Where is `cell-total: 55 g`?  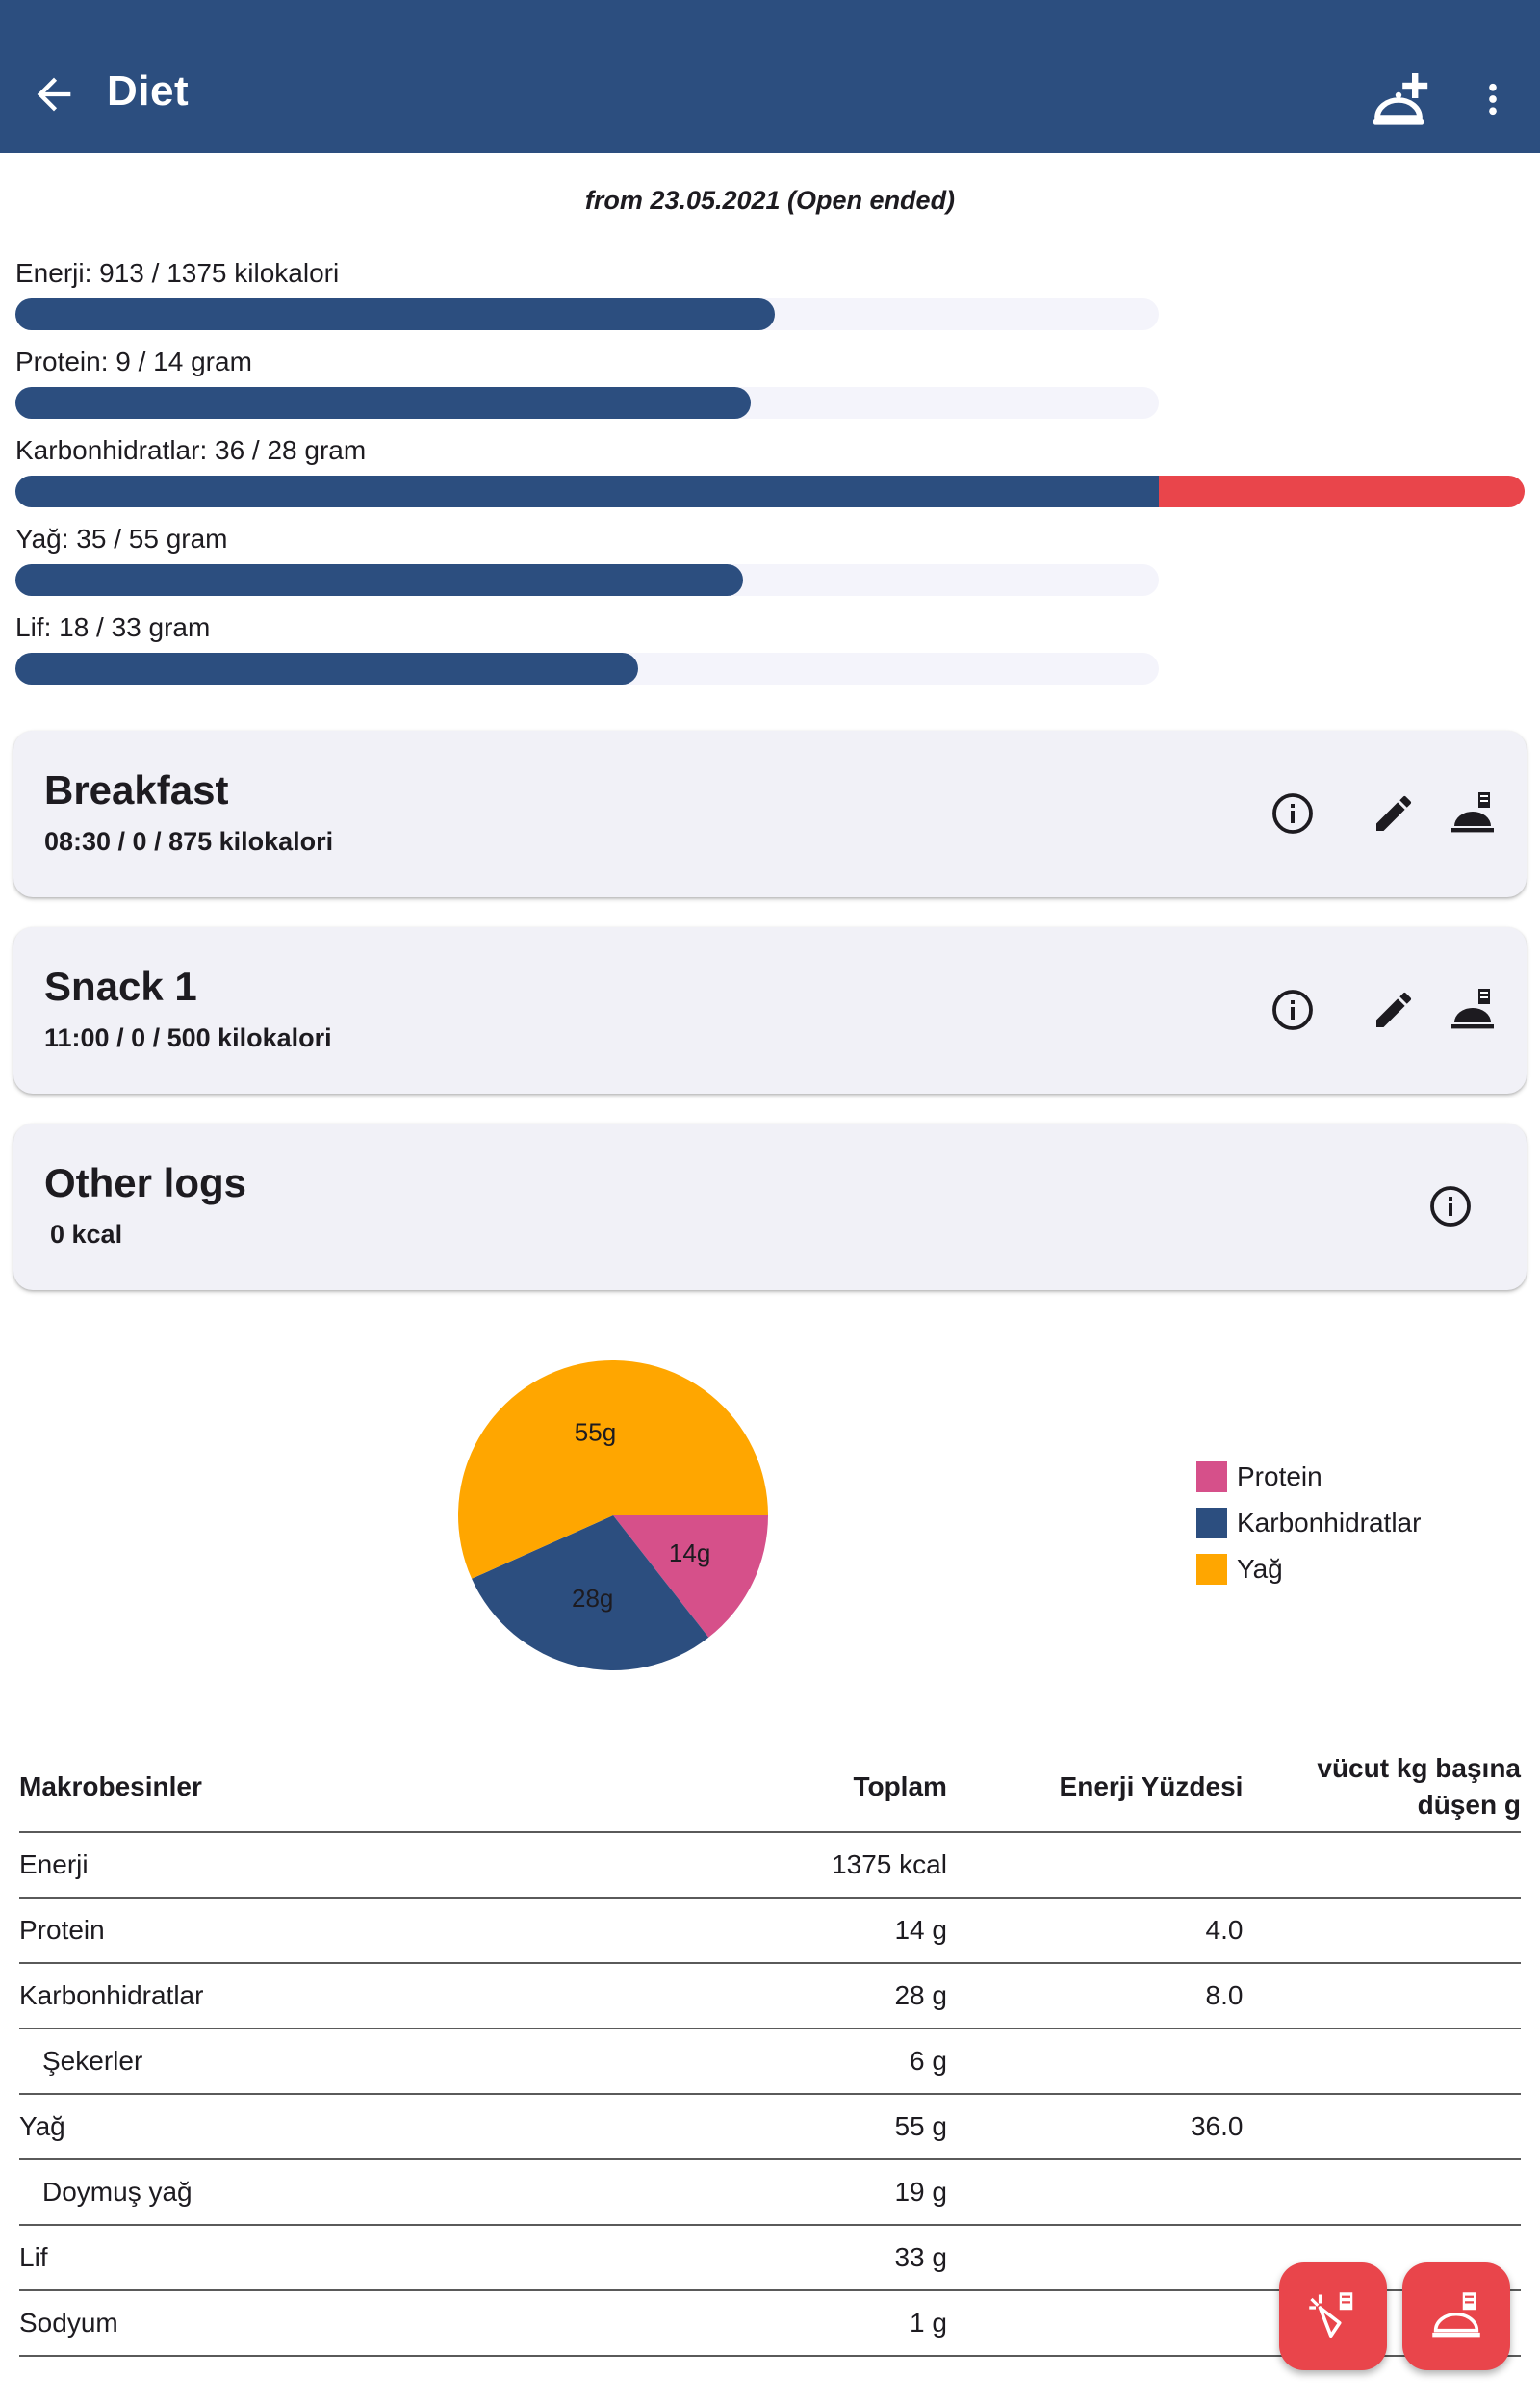
cell-total: 55 g is located at coordinates (788, 2127).